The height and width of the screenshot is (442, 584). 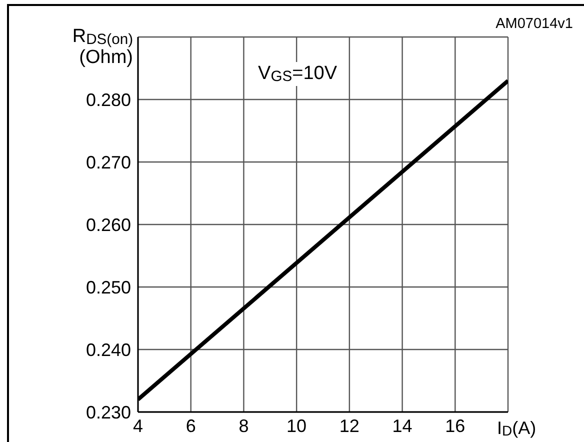 What do you see at coordinates (108, 100) in the screenshot?
I see `y-tick-label: 0.280` at bounding box center [108, 100].